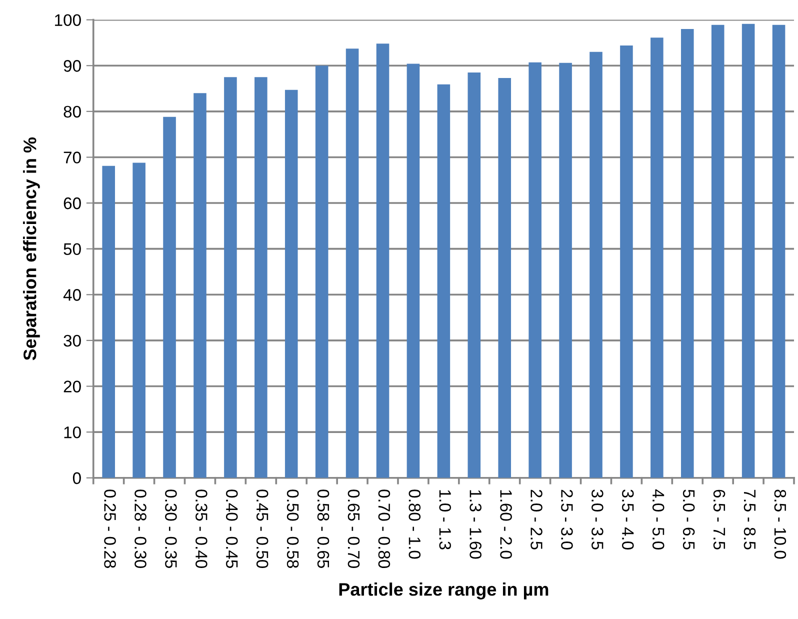 The height and width of the screenshot is (619, 798). What do you see at coordinates (414, 524) in the screenshot?
I see `x-tick-label: 0.80 - 1.0` at bounding box center [414, 524].